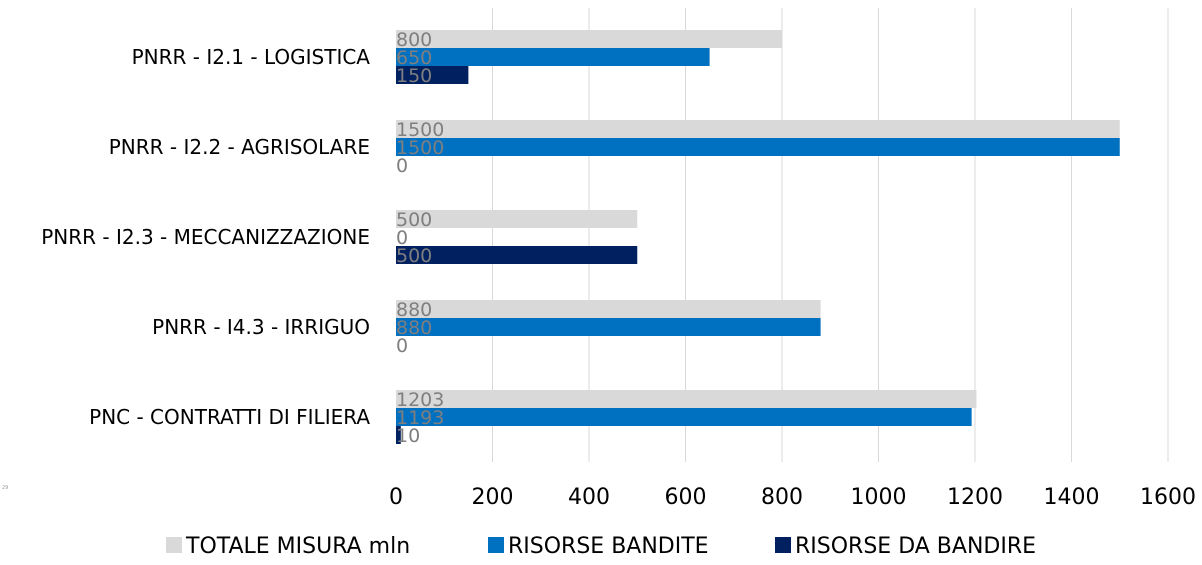 The height and width of the screenshot is (565, 1202). What do you see at coordinates (5, 488) in the screenshot?
I see `page-note: 29` at bounding box center [5, 488].